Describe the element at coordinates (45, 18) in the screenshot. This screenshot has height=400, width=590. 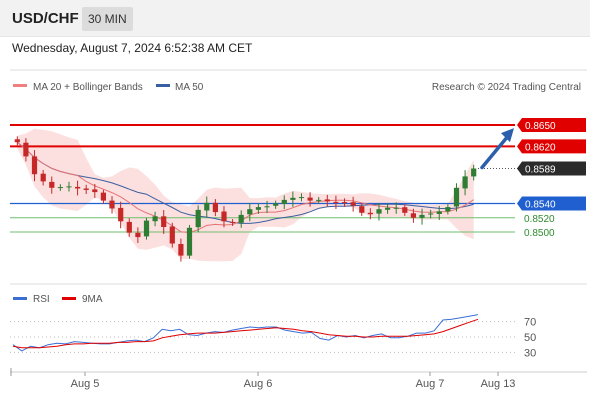
I see `symbol-title: USD/CHF` at that location.